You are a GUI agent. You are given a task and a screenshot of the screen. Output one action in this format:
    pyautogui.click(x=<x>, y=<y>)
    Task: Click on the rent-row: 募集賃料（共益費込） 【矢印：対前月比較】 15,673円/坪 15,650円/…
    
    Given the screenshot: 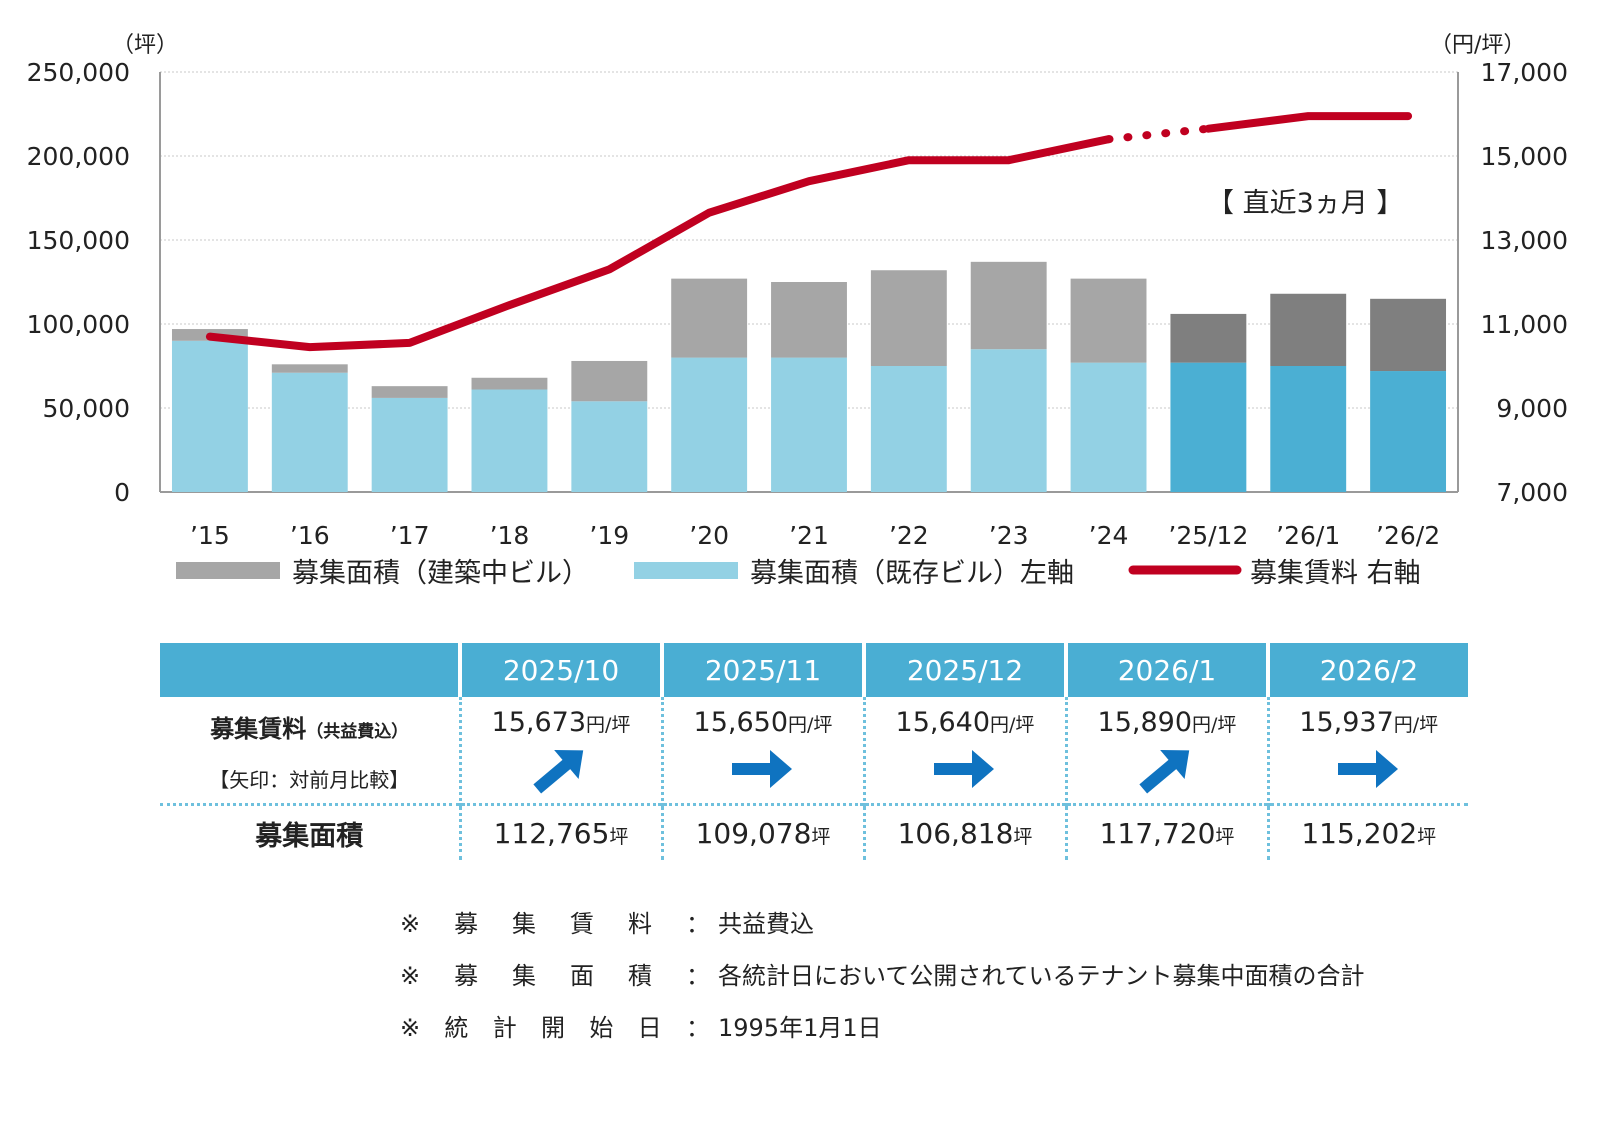 What is the action you would take?
    pyautogui.click(x=814, y=751)
    